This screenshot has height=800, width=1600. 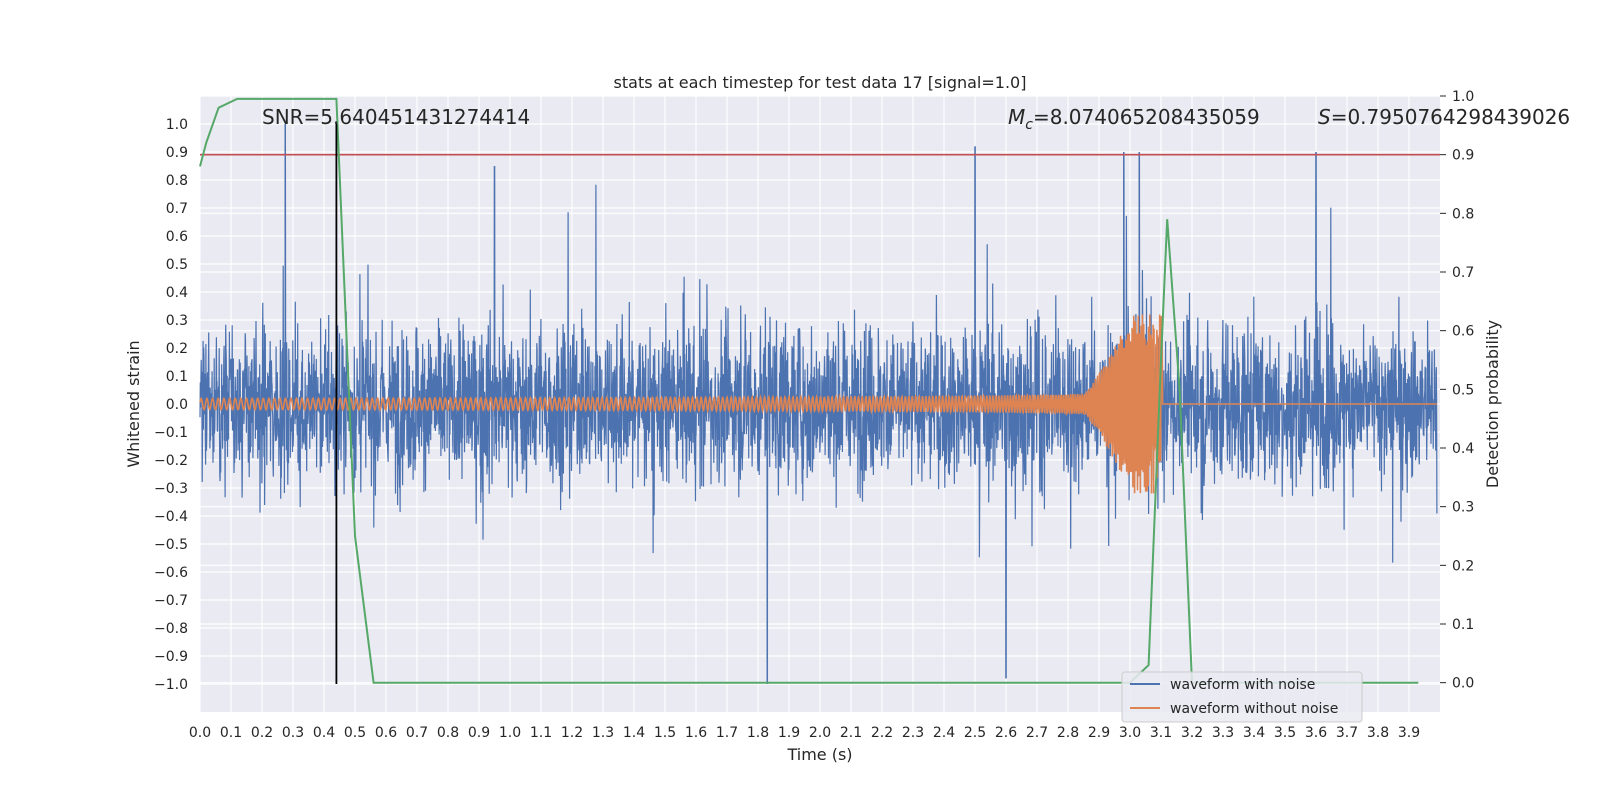 What do you see at coordinates (171, 573) in the screenshot?
I see `y-tick-label: −0.6` at bounding box center [171, 573].